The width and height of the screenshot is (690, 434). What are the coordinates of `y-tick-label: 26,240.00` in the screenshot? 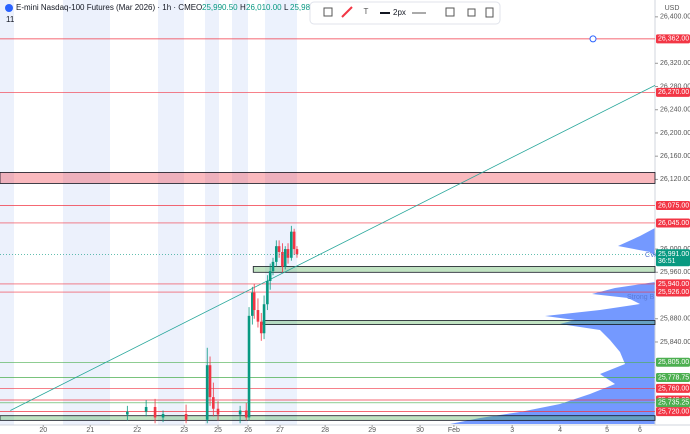 It's located at (675, 110).